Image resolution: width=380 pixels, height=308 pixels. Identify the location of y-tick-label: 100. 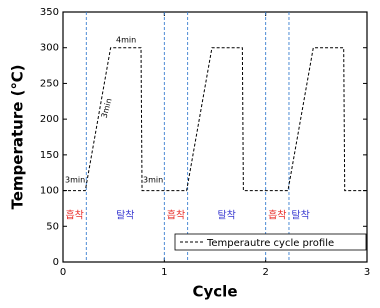
(49, 191).